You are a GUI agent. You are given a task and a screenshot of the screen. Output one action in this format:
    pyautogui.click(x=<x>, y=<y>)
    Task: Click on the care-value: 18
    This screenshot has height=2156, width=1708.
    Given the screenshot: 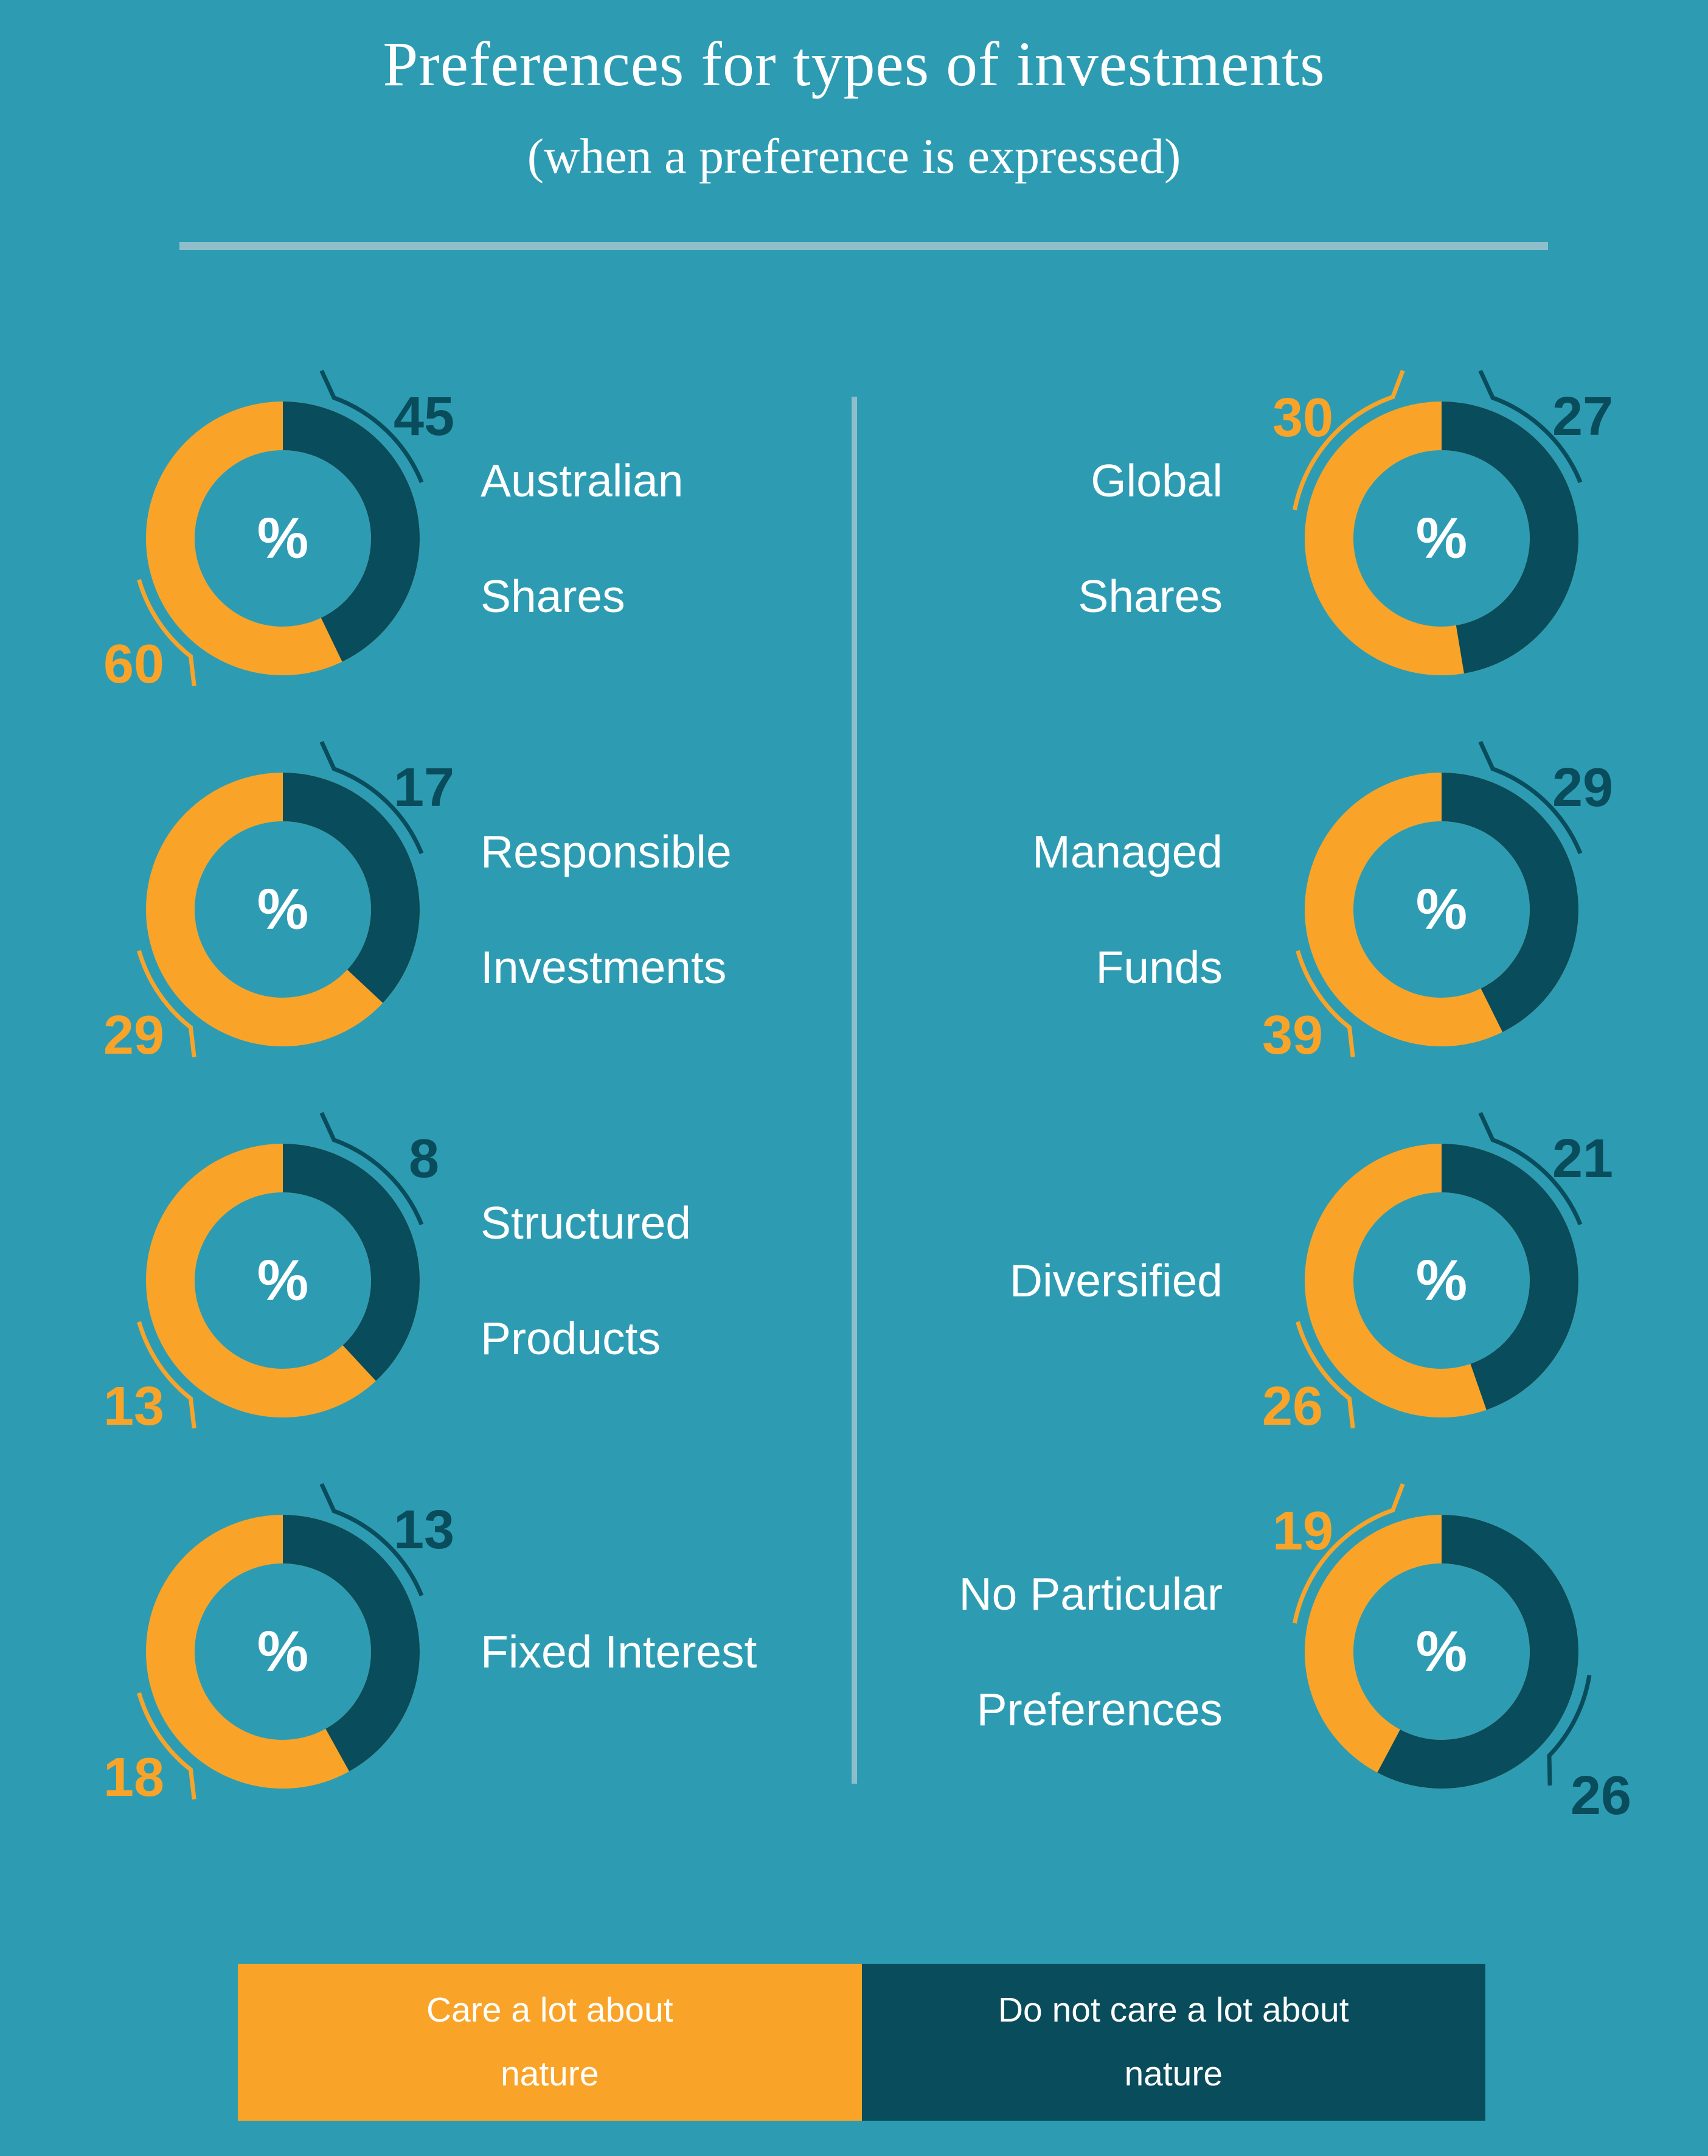 What is the action you would take?
    pyautogui.click(x=134, y=1778)
    